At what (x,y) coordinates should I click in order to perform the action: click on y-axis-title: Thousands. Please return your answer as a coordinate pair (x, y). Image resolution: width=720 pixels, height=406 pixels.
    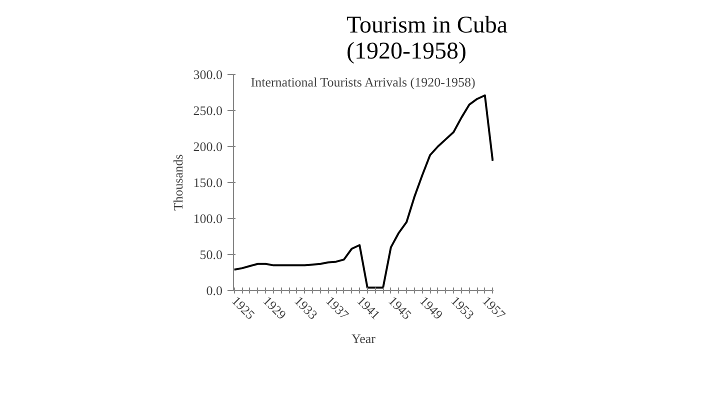
    Looking at the image, I should click on (178, 182).